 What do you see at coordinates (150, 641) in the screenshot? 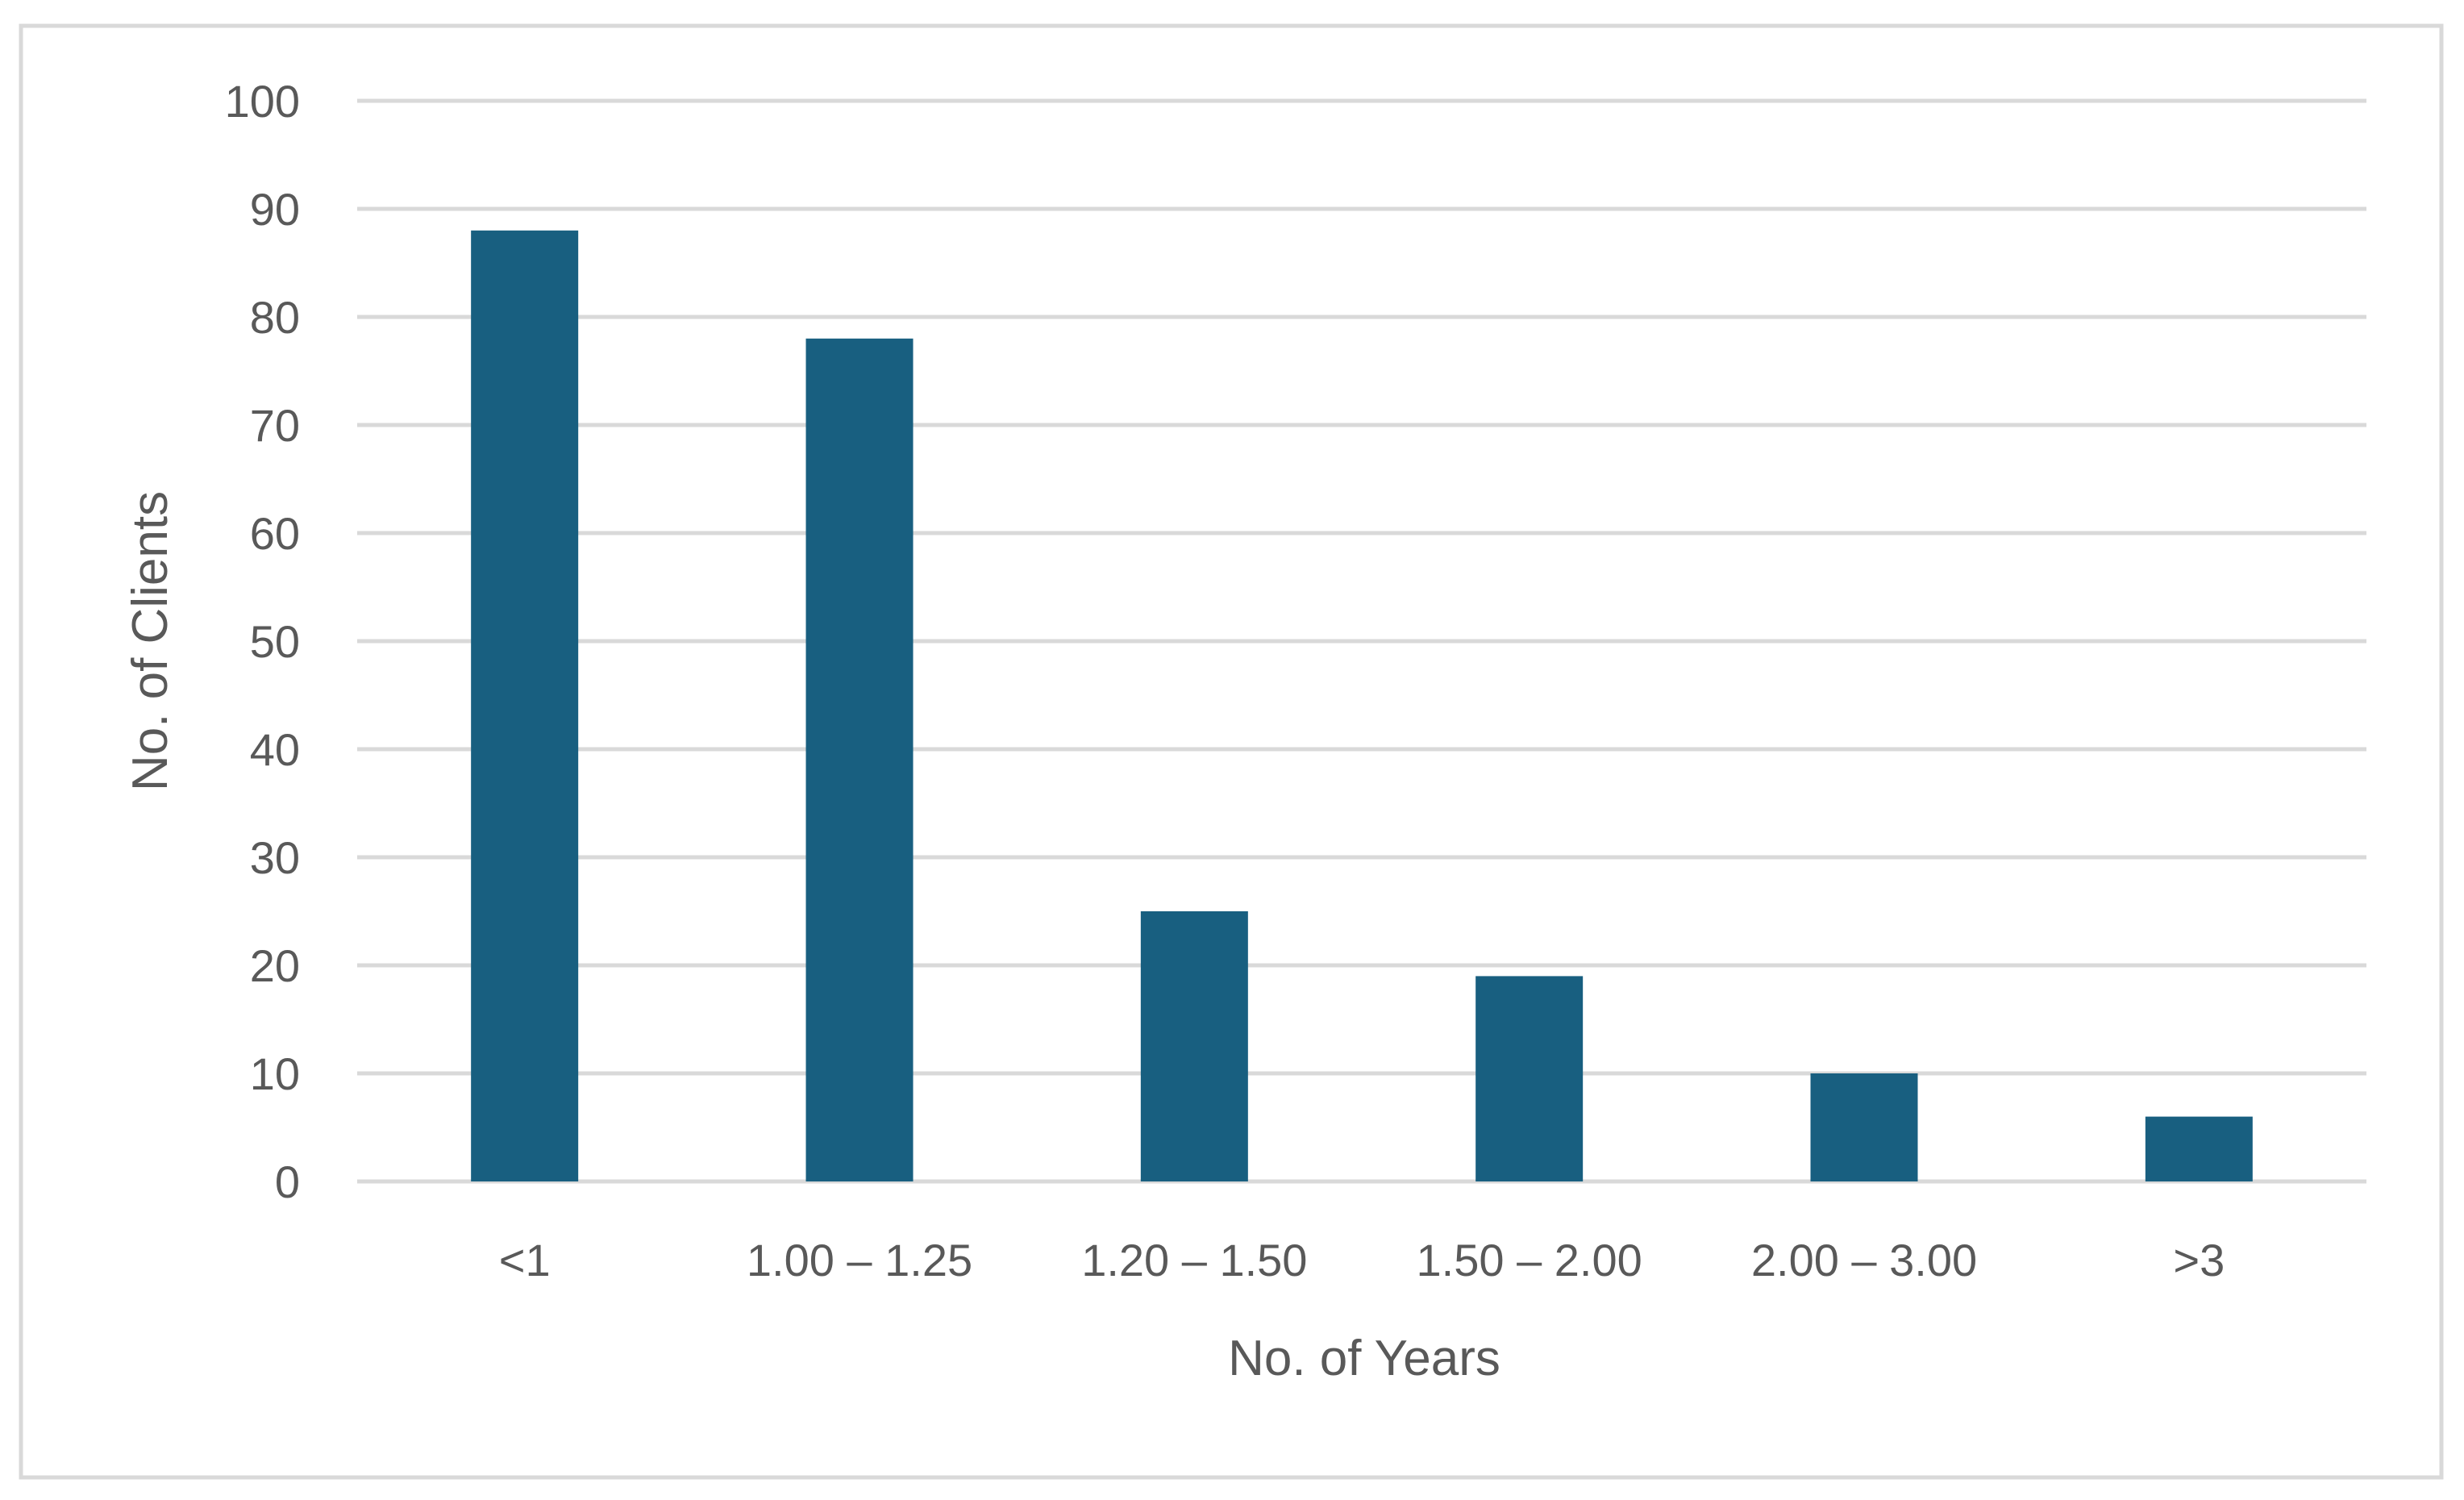
I see `y-axis-title: No. of Clients` at bounding box center [150, 641].